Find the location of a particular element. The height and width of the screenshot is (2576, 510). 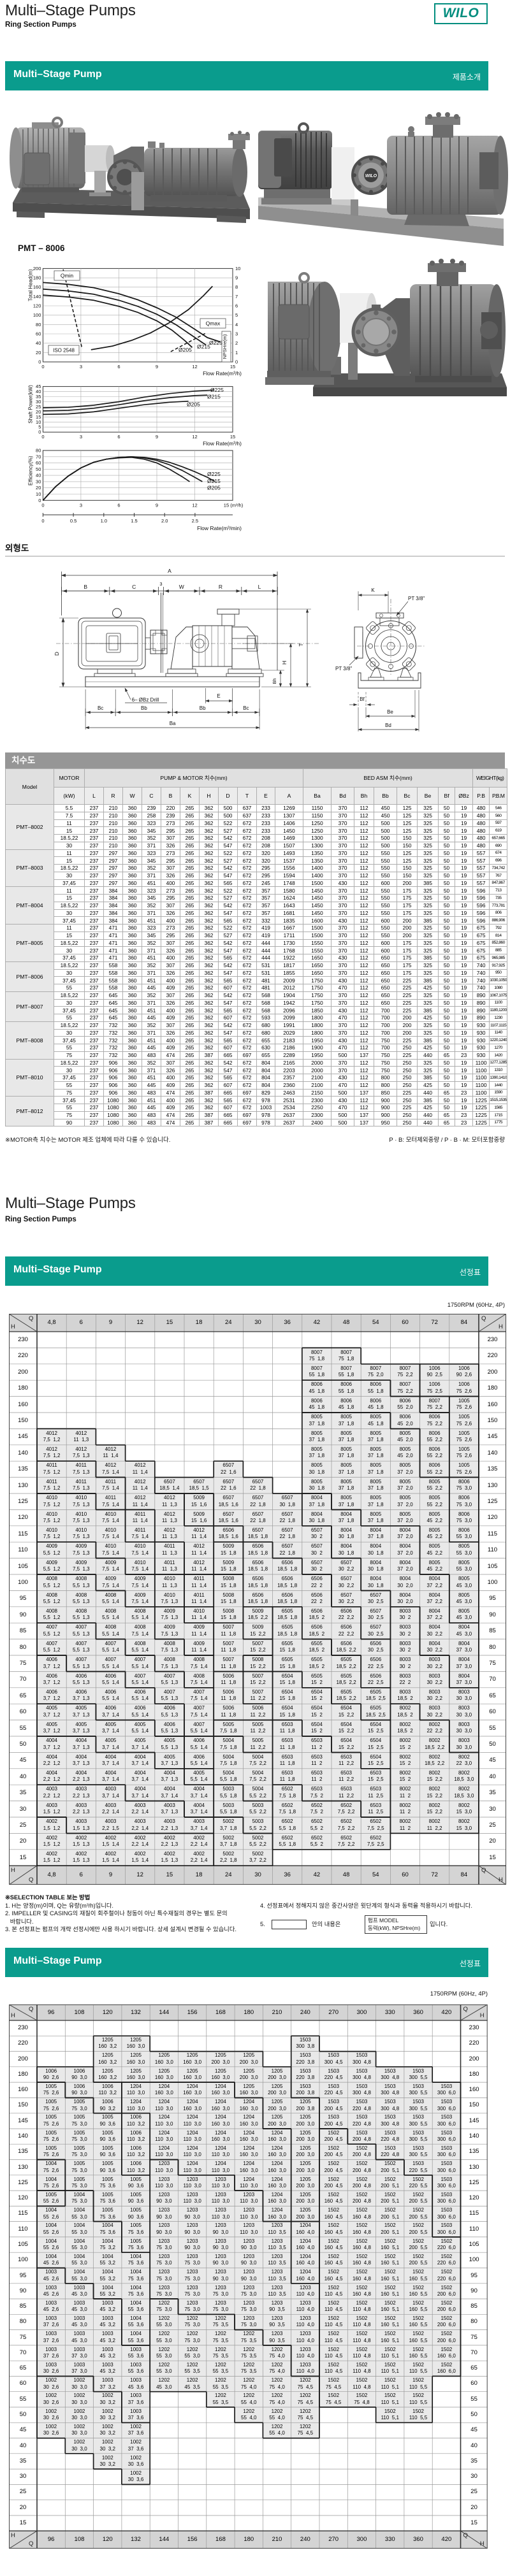

svg-text: 70 is located at coordinates (38, 456).